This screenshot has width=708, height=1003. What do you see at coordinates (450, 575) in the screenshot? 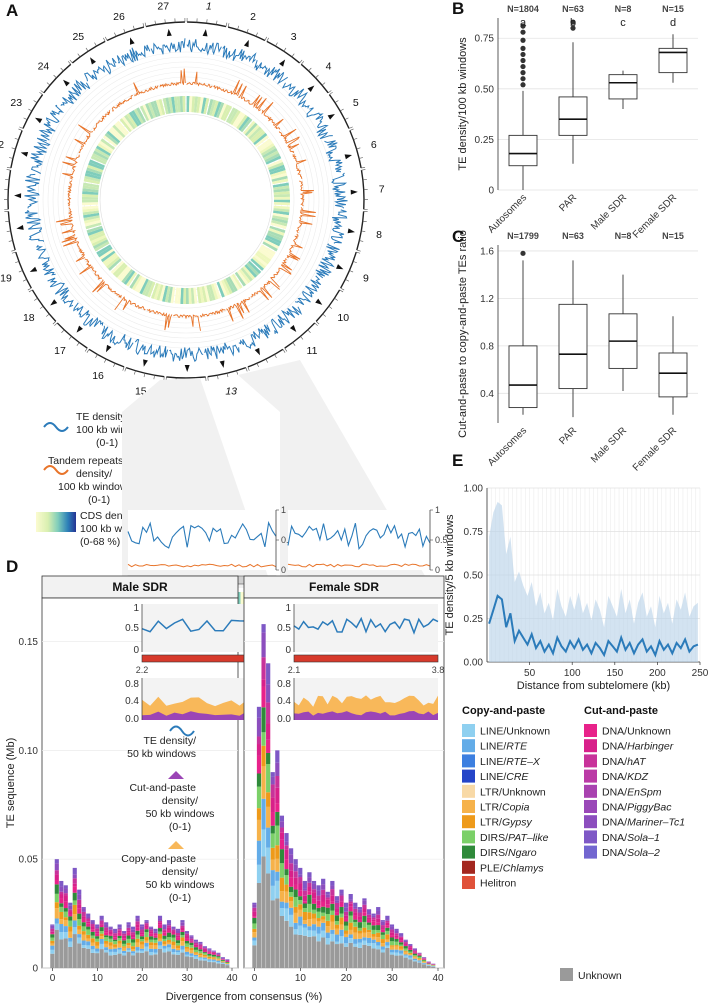
I see `y-axis-label: TE density/5 kb windows` at bounding box center [450, 575].